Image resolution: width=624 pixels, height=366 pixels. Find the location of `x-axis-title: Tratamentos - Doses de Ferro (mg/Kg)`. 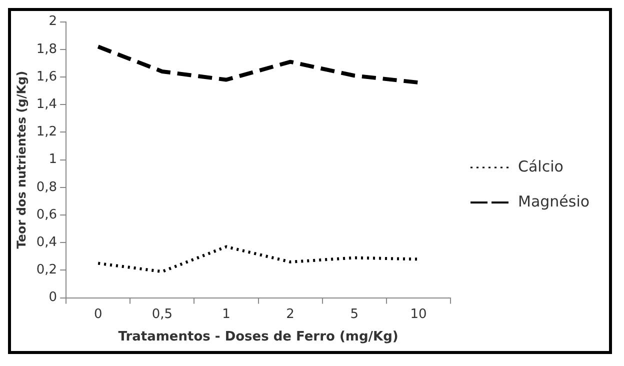

x-axis-title: Tratamentos - Doses de Ferro (mg/Kg) is located at coordinates (258, 337).